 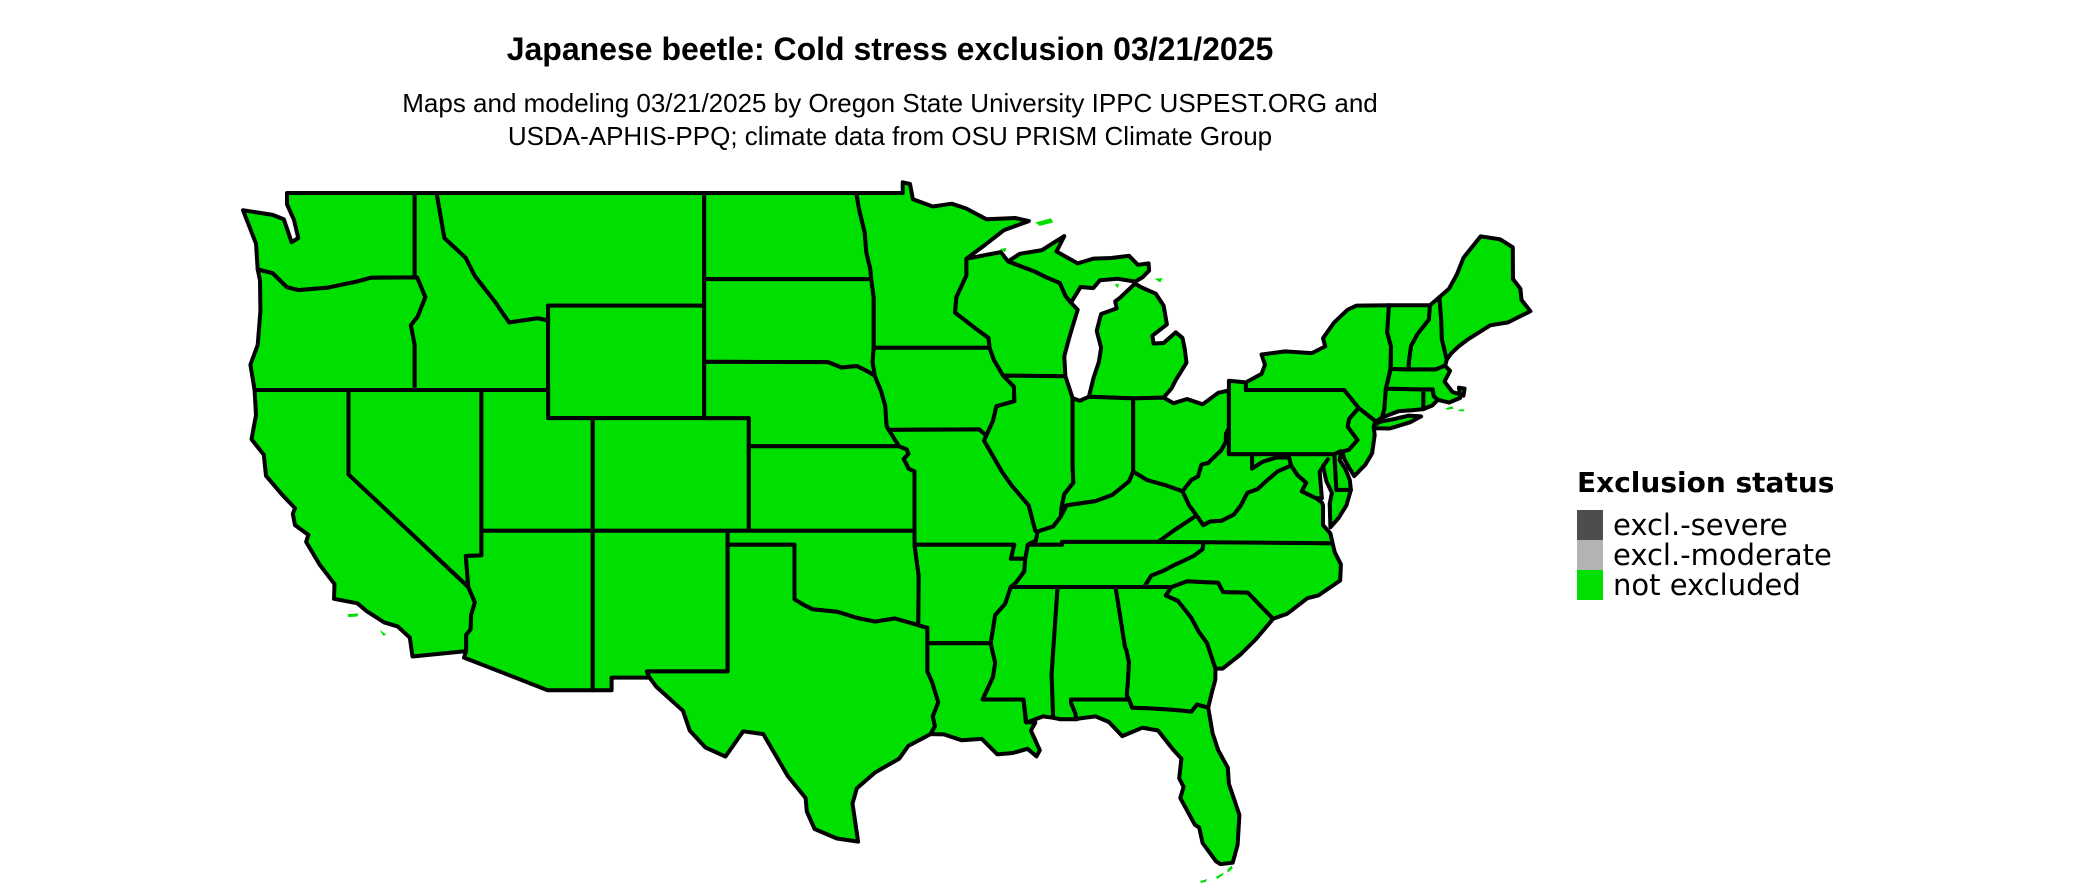 I want to click on state-CT, so click(x=1402, y=403).